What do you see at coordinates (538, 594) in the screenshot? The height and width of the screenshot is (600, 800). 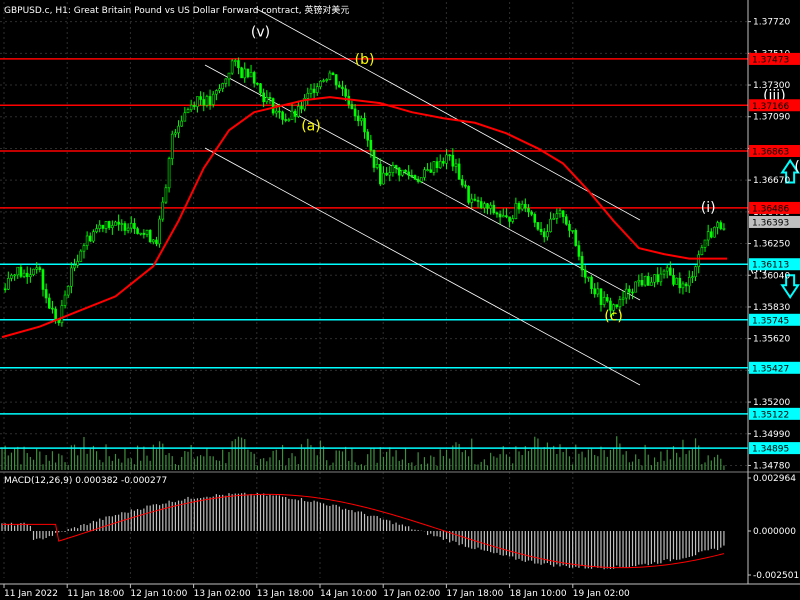 I see `x-tick-label: 18 Jan 10:00` at bounding box center [538, 594].